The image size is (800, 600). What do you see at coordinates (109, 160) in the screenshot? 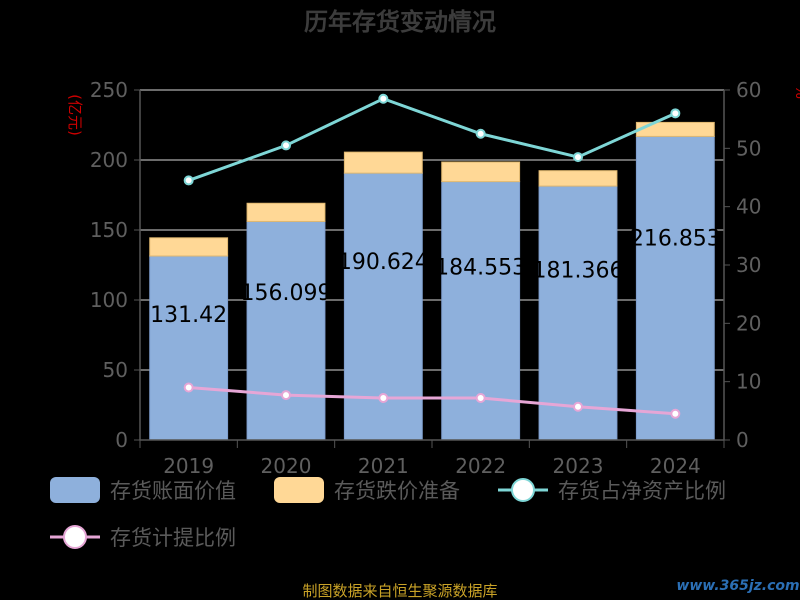
I see `left-axis-tick-label: 200` at bounding box center [109, 160].